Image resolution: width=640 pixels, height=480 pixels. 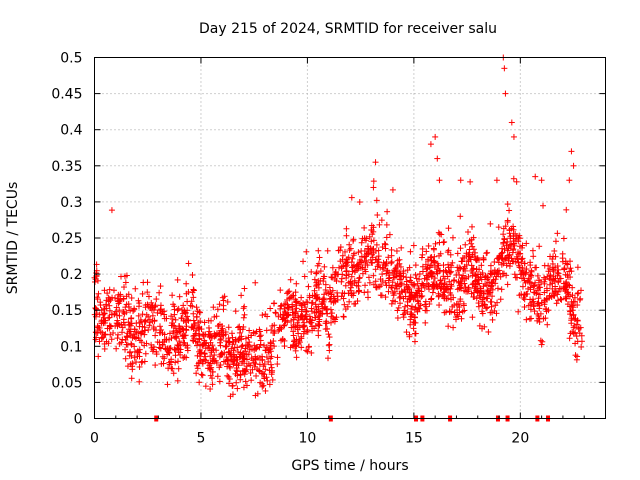 I want to click on x-tick-label: 0, so click(x=94, y=439).